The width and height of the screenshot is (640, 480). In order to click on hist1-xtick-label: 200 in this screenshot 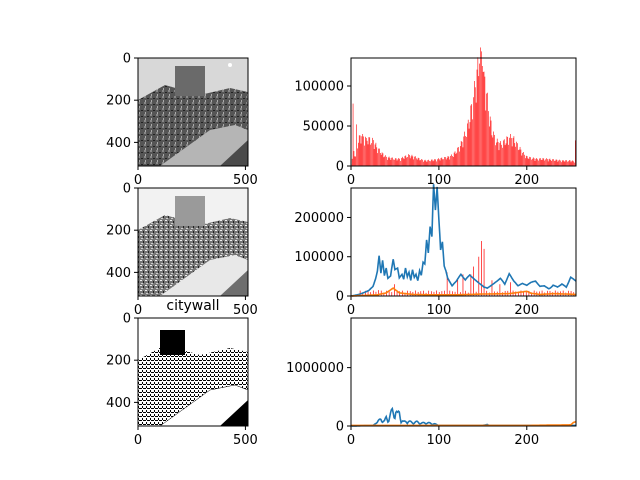, I will do `click(526, 180)`.